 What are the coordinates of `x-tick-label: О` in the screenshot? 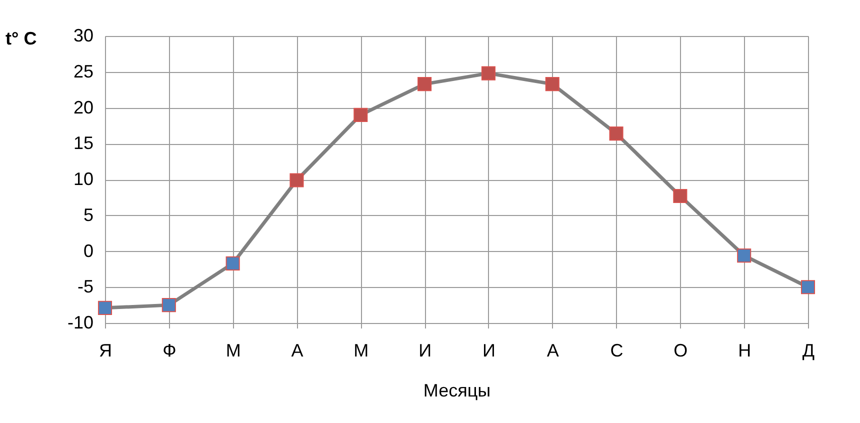 It's located at (681, 350).